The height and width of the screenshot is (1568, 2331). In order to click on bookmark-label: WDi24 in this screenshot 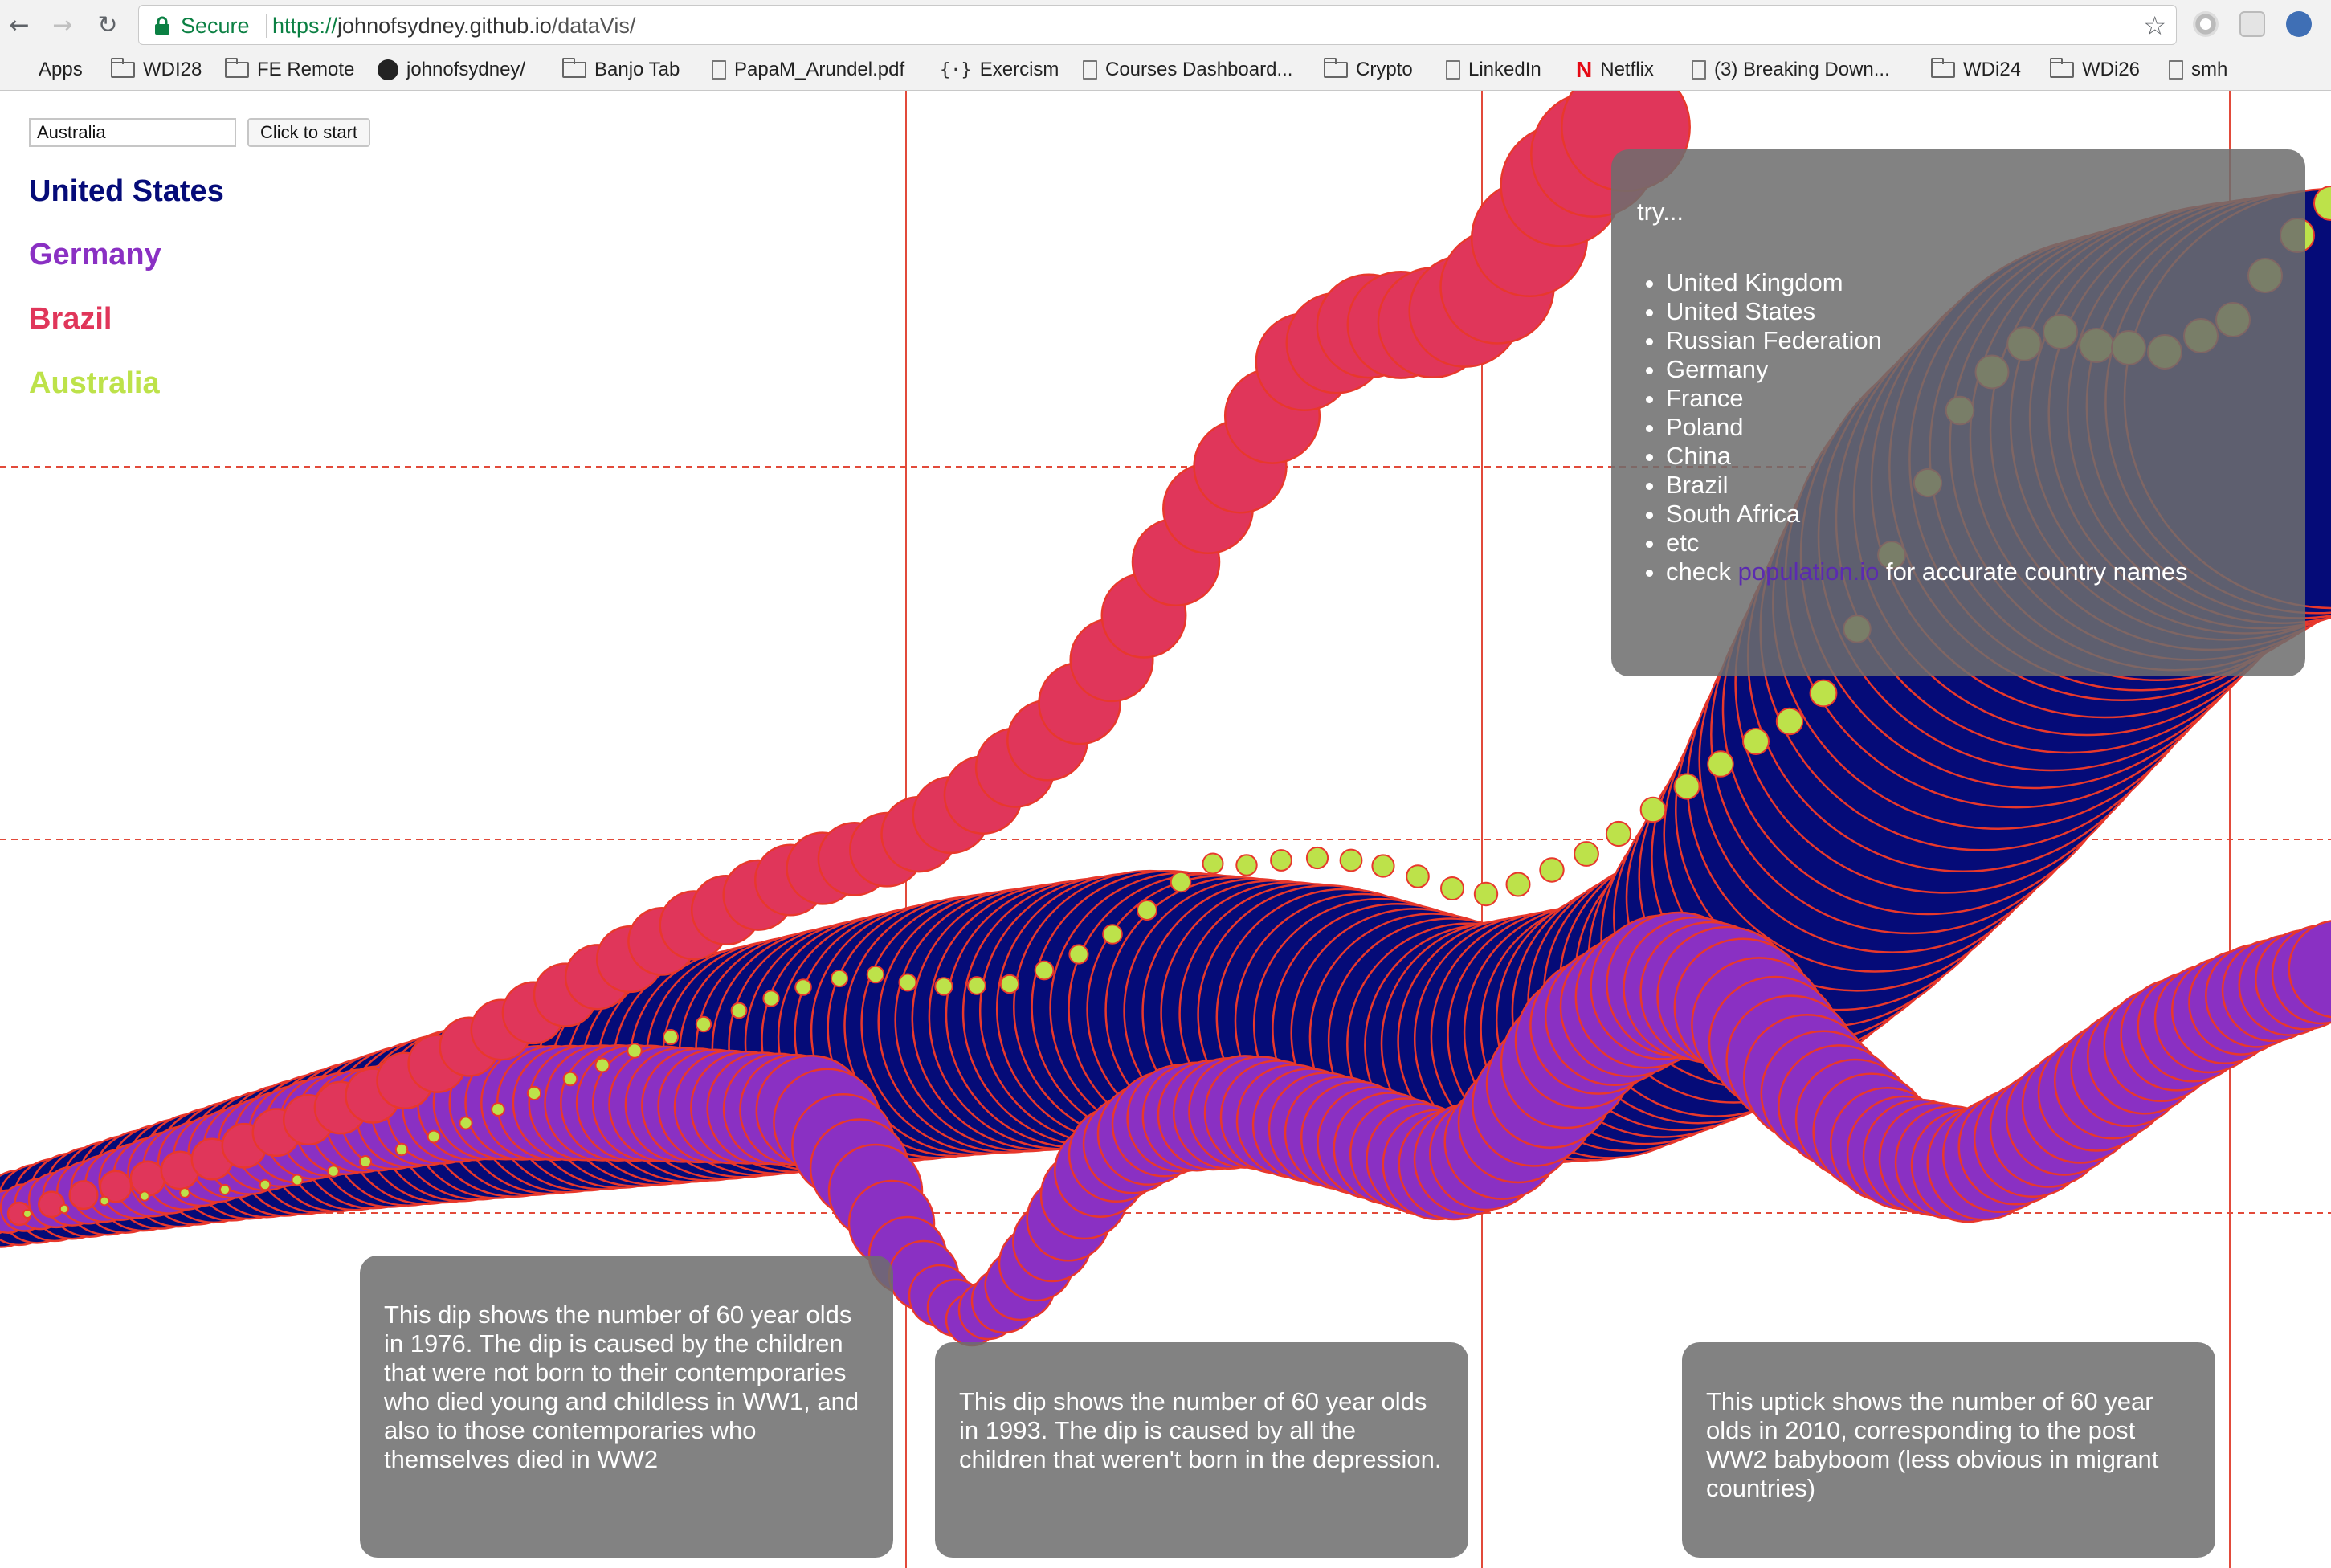, I will do `click(1993, 70)`.